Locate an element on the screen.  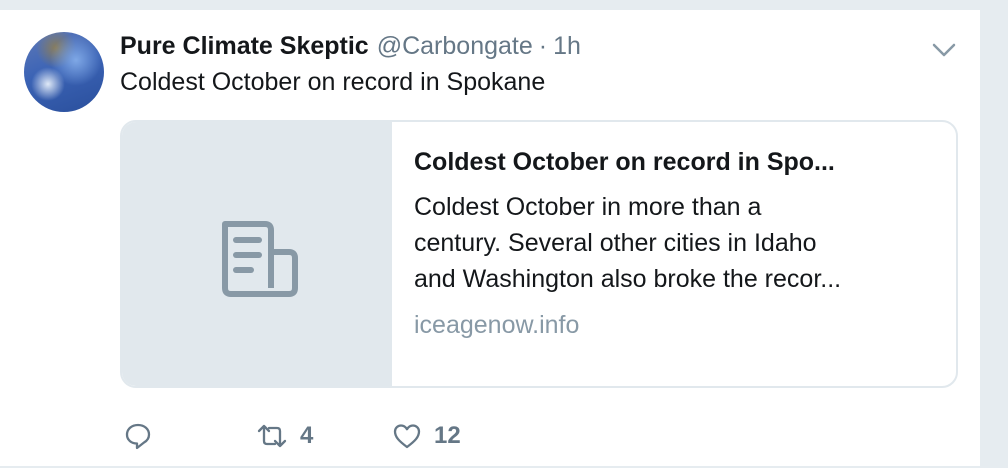
like-button: 12 is located at coordinates (426, 436).